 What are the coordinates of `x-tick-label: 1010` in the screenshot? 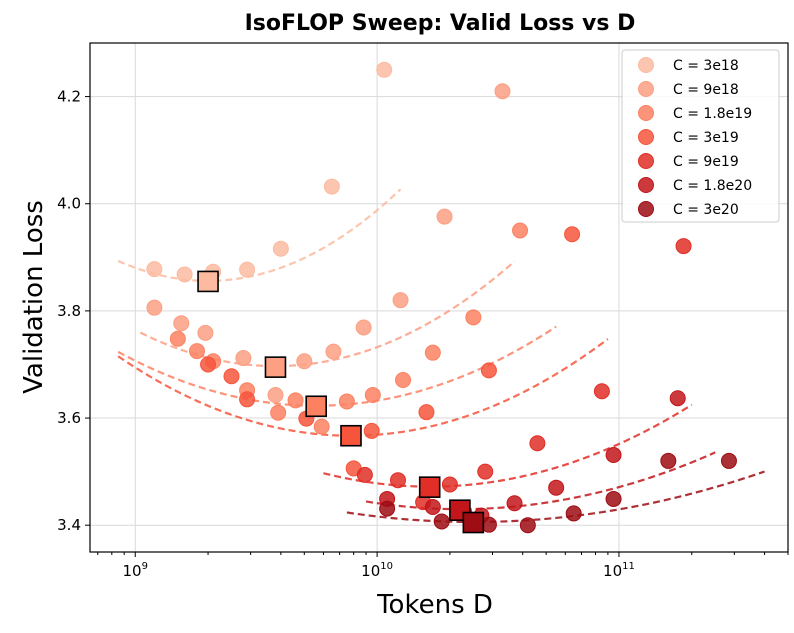 It's located at (377, 570).